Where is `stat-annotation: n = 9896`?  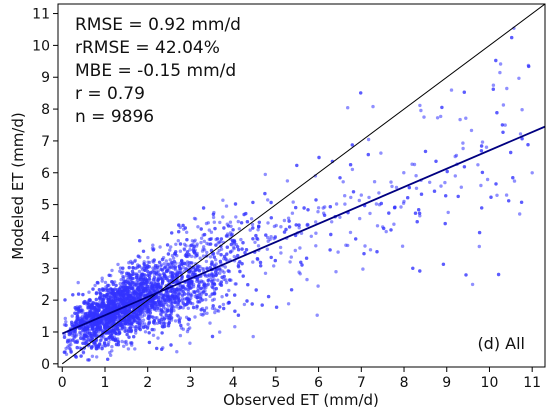
stat-annotation: n = 9896 is located at coordinates (114, 117).